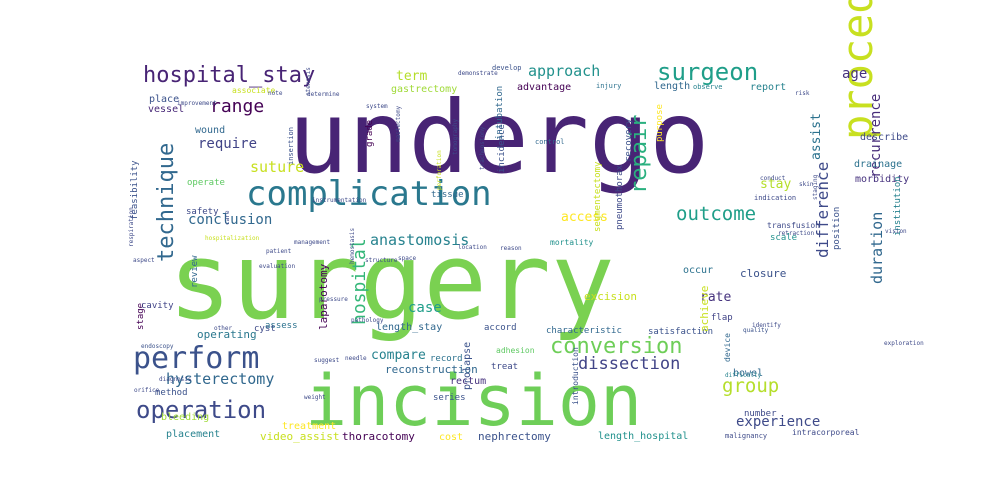  Describe the element at coordinates (323, 94) in the screenshot. I see `cloud-word: determine` at that location.